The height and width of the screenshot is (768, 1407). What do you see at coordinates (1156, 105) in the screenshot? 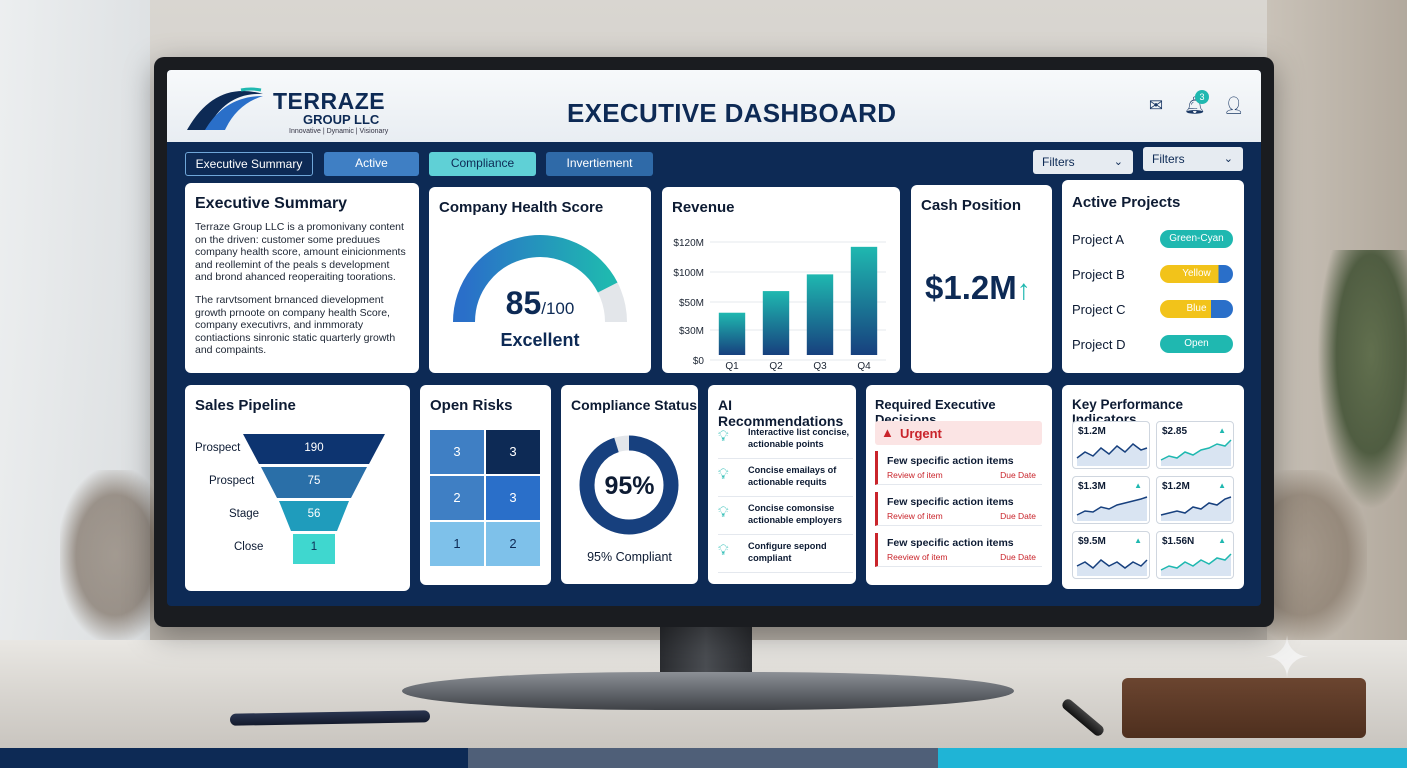
I see `mail-icon: ✉` at bounding box center [1156, 105].